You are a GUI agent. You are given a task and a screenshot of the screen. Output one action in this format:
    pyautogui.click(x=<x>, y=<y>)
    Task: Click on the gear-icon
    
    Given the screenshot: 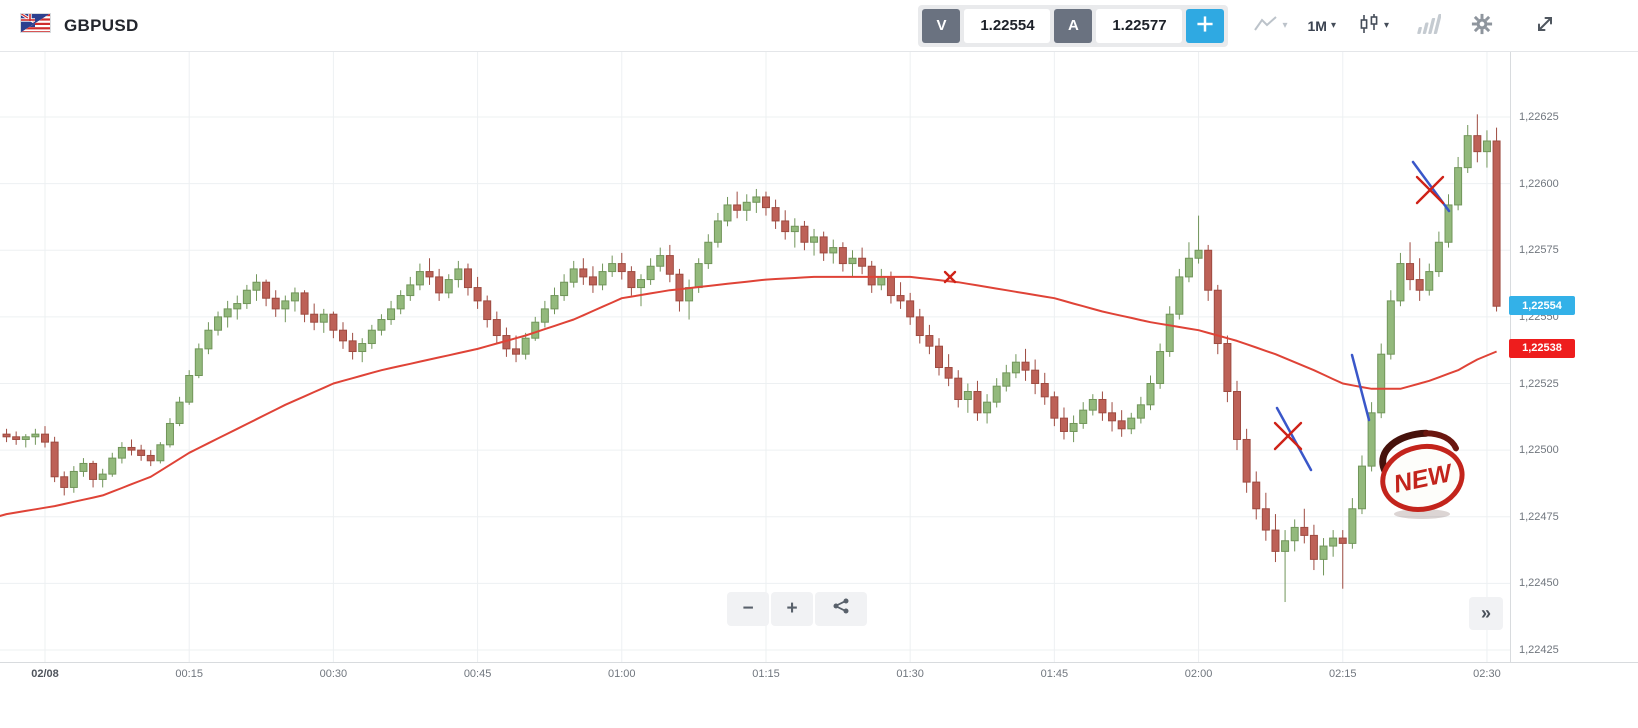 What is the action you would take?
    pyautogui.click(x=1482, y=25)
    